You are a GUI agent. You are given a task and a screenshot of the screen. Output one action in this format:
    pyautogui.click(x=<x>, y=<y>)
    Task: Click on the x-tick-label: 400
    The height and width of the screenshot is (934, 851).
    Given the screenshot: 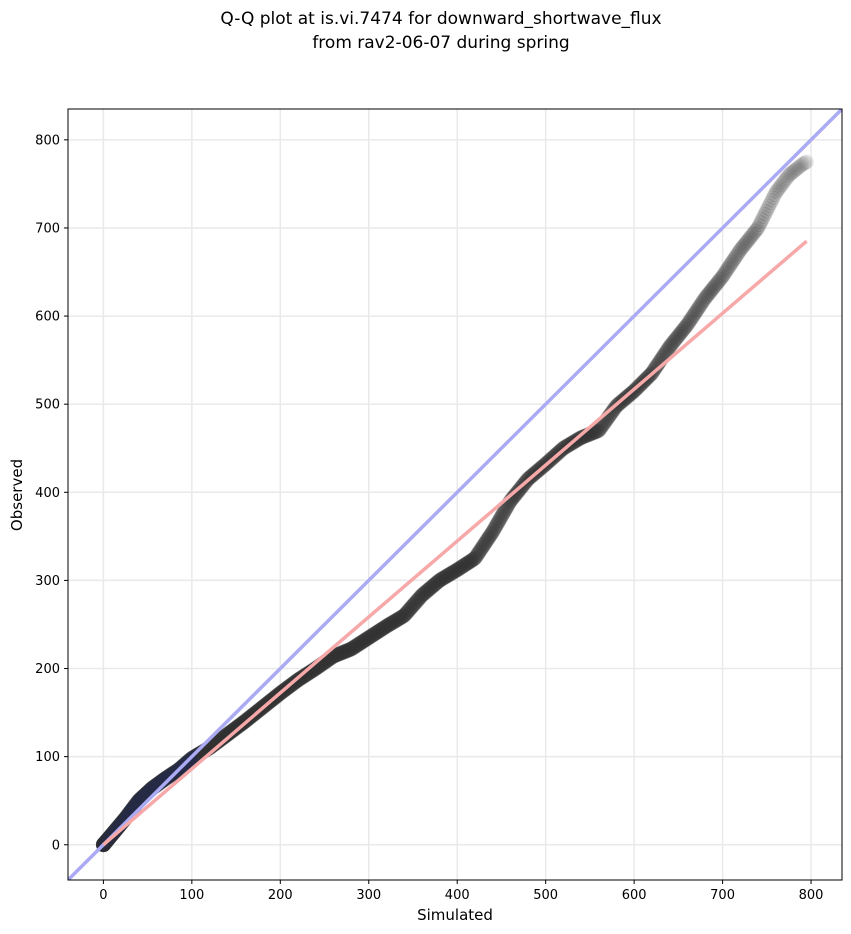 What is the action you would take?
    pyautogui.click(x=457, y=895)
    